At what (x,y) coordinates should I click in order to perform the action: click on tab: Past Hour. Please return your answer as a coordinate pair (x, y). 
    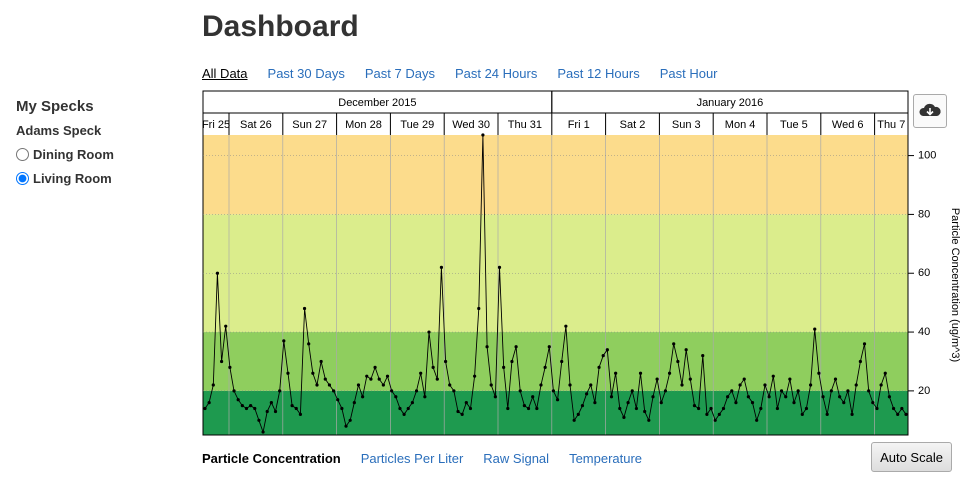
    Looking at the image, I should click on (688, 73).